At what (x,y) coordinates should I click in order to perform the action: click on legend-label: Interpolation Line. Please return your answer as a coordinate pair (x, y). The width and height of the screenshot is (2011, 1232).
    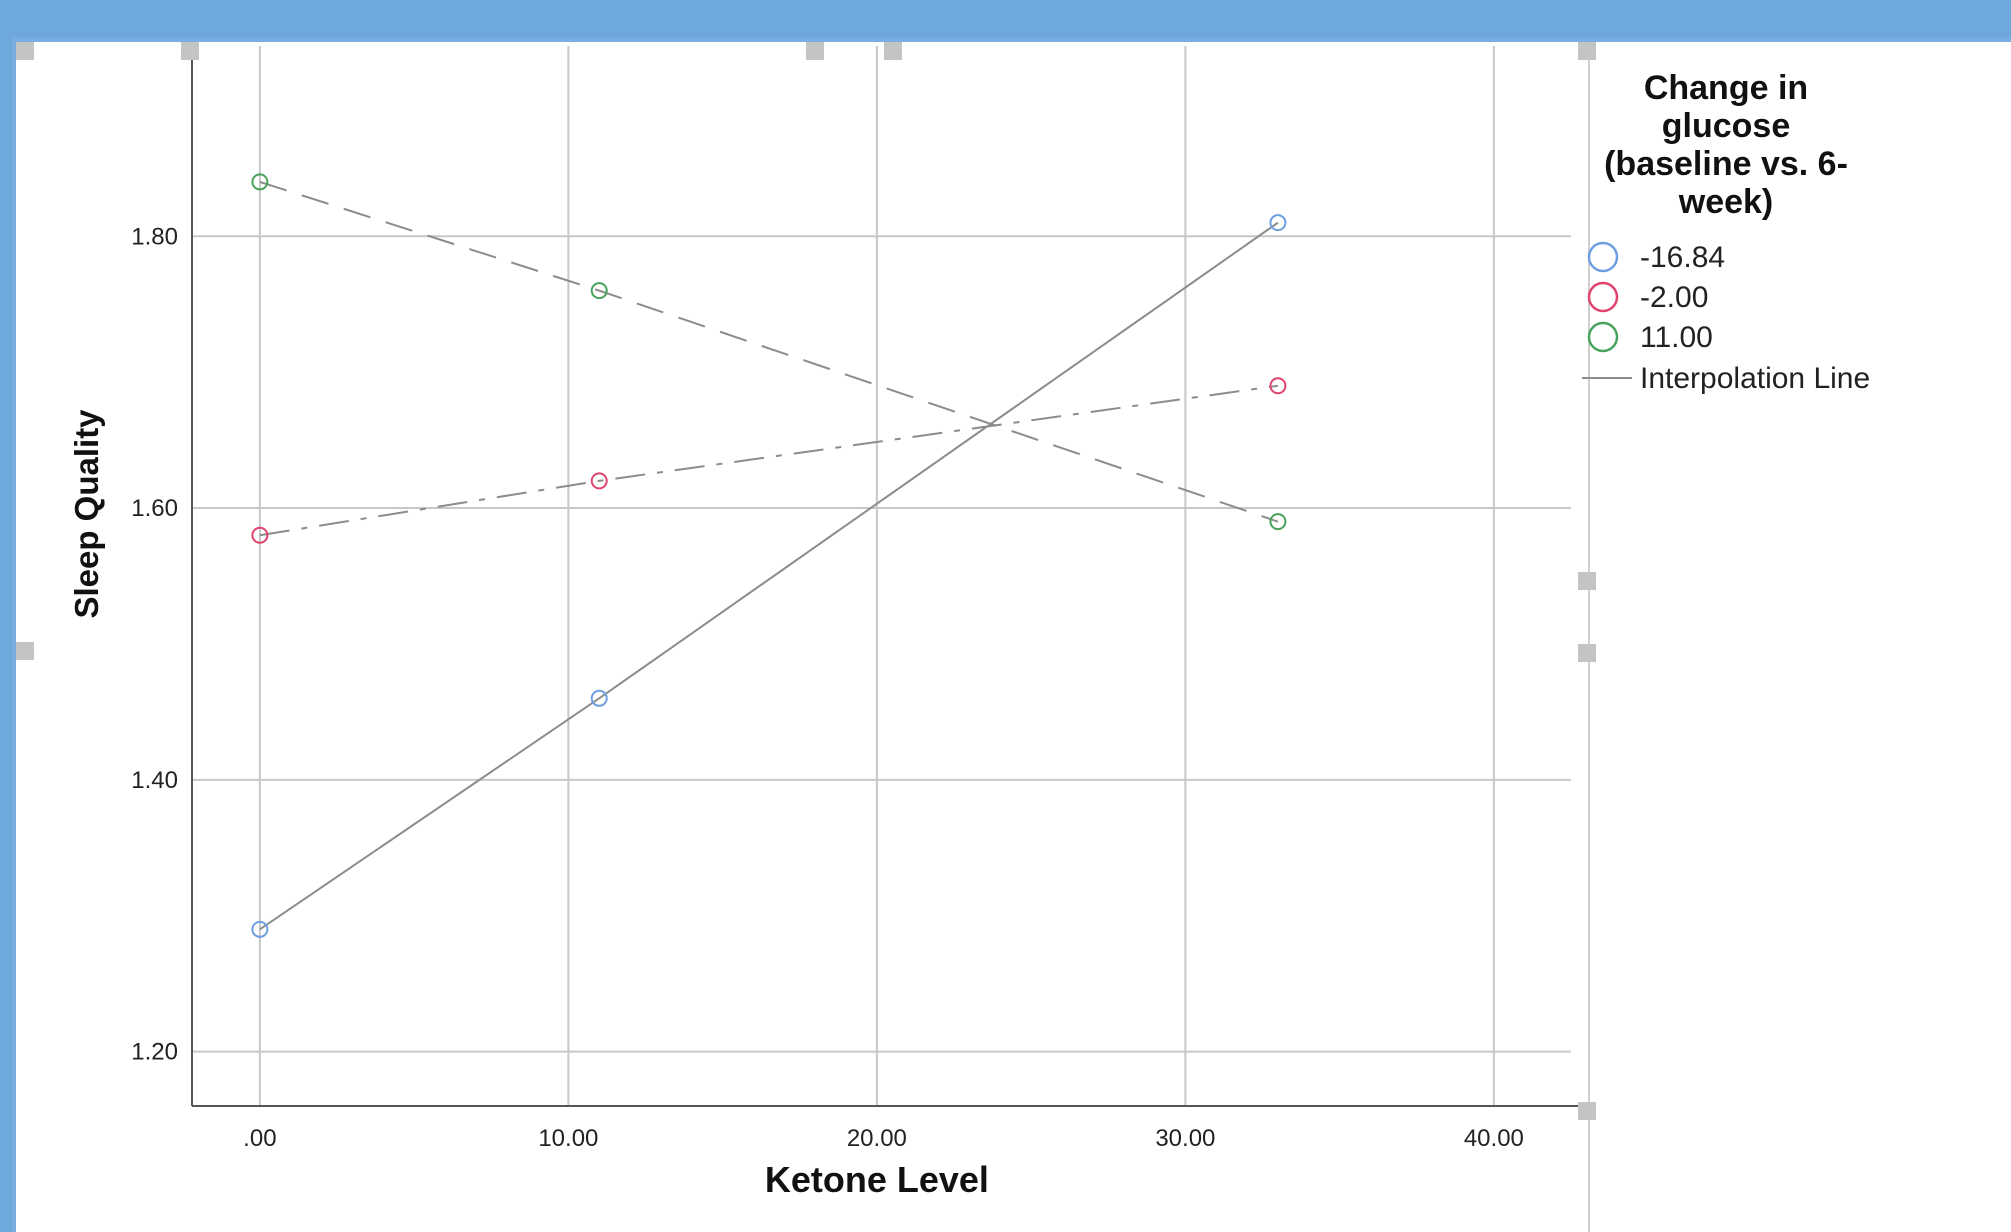
    Looking at the image, I should click on (1755, 378).